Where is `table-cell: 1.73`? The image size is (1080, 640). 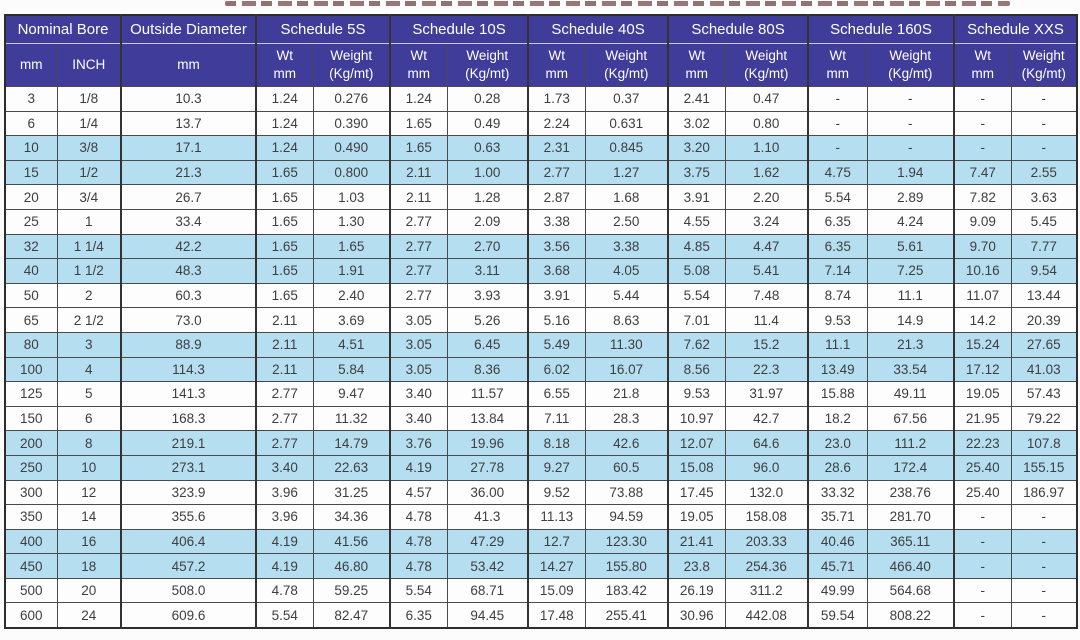
table-cell: 1.73 is located at coordinates (556, 99).